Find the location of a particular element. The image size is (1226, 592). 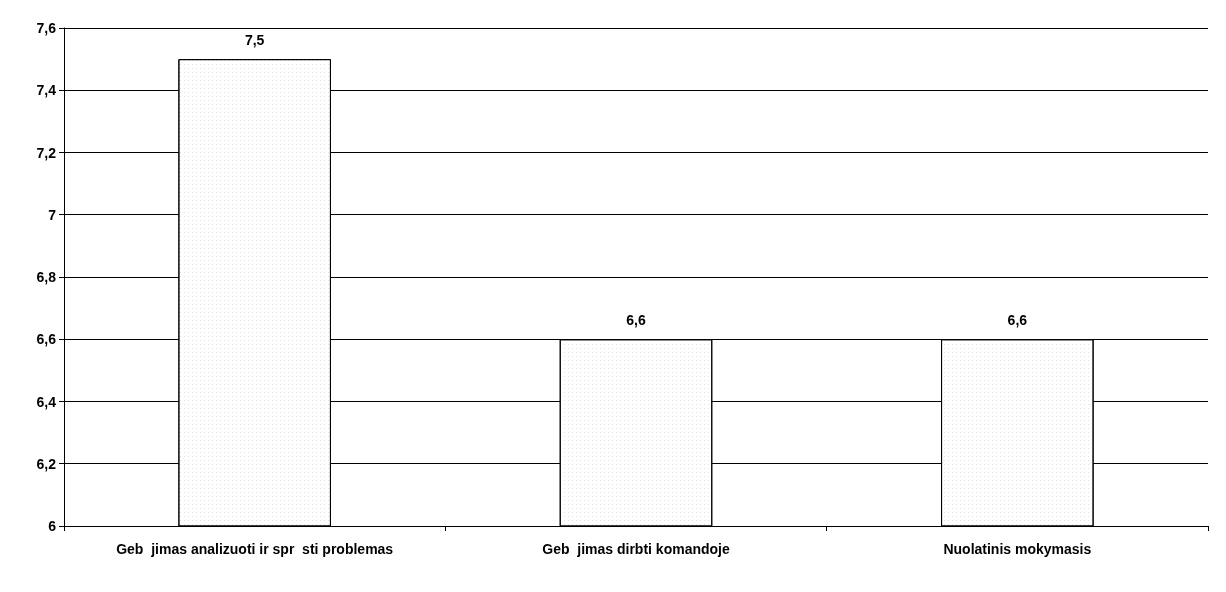

y-tick-label: 6,2 is located at coordinates (46, 463).